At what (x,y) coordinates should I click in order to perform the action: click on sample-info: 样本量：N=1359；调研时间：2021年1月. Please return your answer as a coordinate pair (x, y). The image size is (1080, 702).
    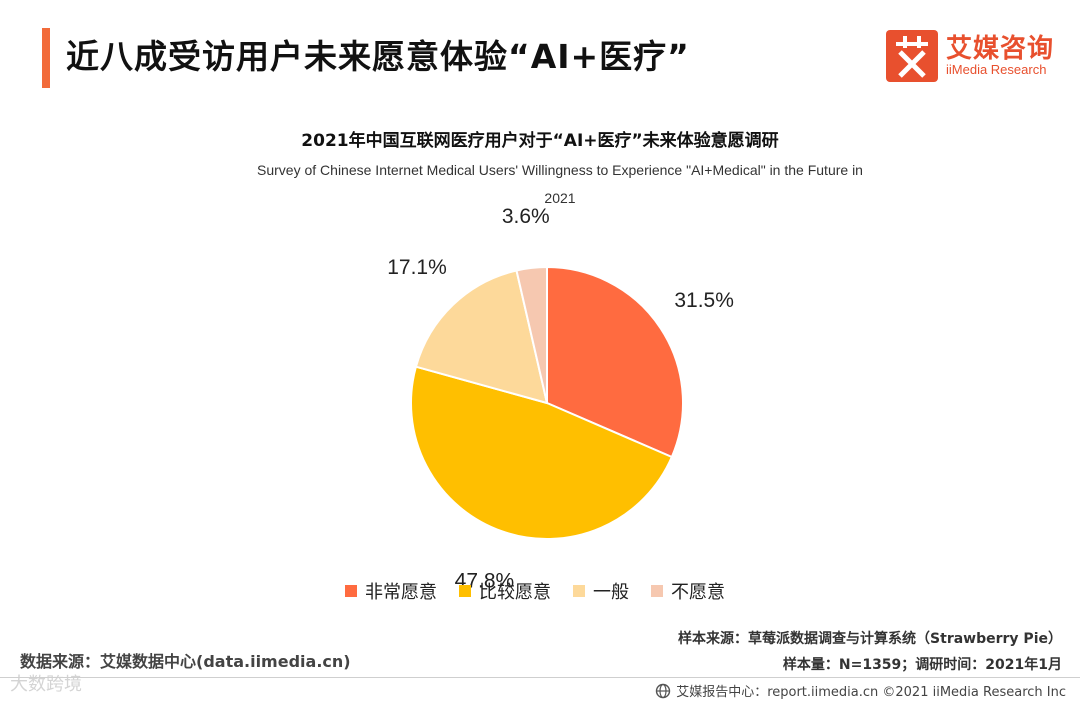
    Looking at the image, I should click on (922, 665).